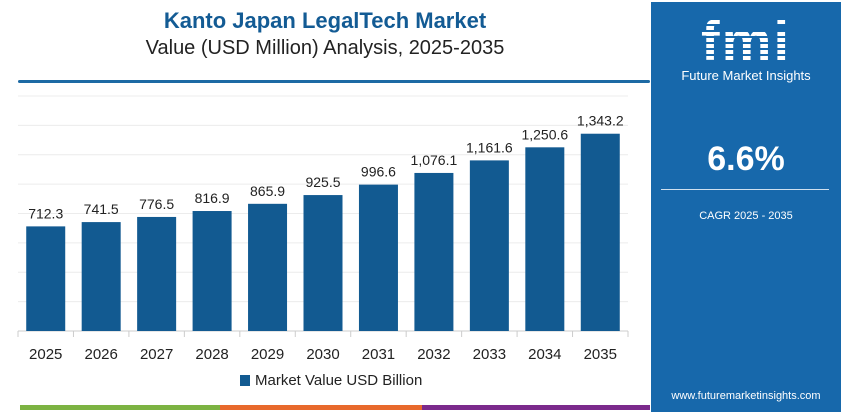 The height and width of the screenshot is (412, 850). What do you see at coordinates (544, 134) in the screenshot?
I see `data-label-2034: 1,250.6` at bounding box center [544, 134].